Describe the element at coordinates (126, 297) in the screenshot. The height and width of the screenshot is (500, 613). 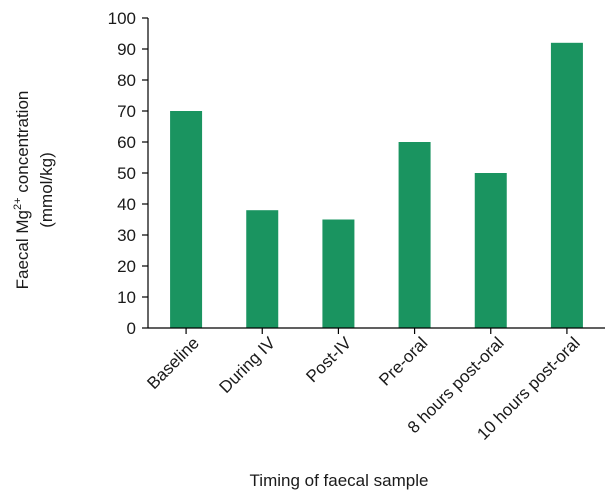
I see `y-tick-label: 10` at that location.